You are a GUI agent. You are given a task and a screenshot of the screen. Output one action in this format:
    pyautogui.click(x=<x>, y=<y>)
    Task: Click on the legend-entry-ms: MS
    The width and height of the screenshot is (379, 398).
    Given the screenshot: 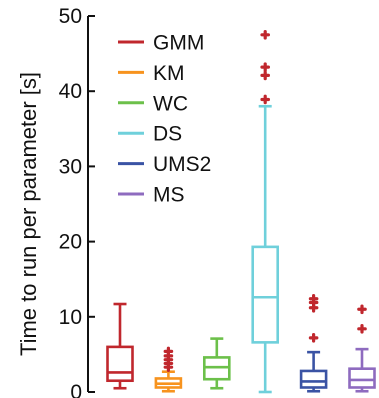 What is the action you would take?
    pyautogui.click(x=151, y=195)
    